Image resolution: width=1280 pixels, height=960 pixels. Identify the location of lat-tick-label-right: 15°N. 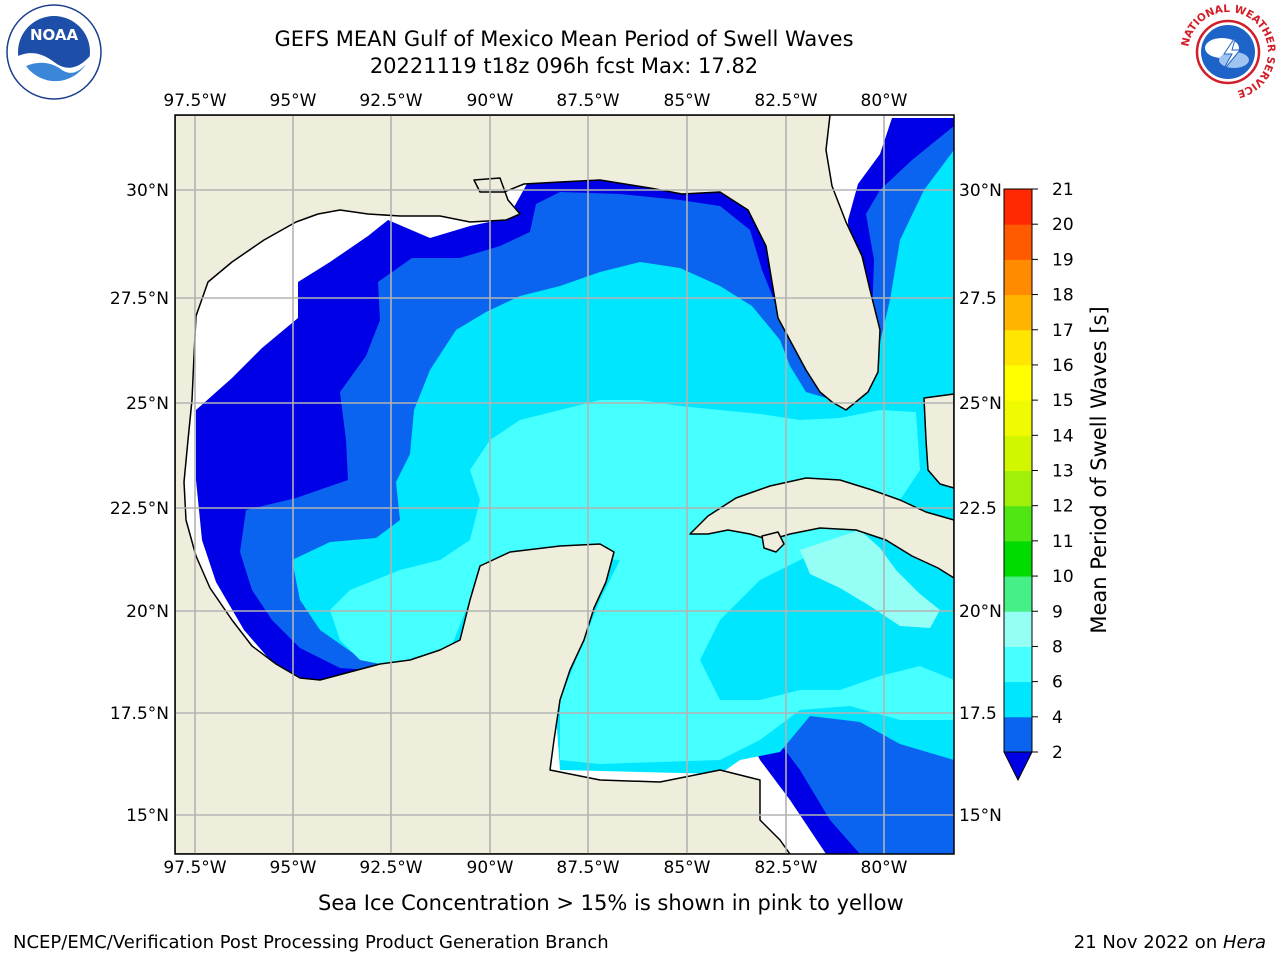
(980, 816).